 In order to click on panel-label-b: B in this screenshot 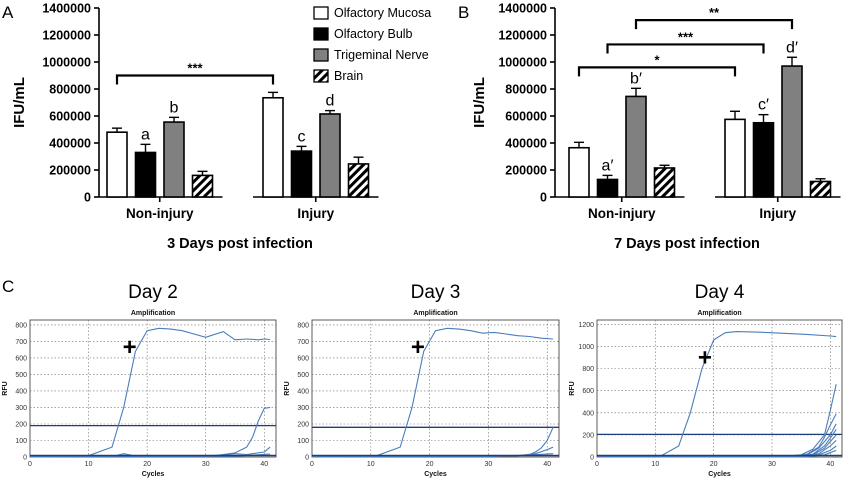, I will do `click(463, 12)`.